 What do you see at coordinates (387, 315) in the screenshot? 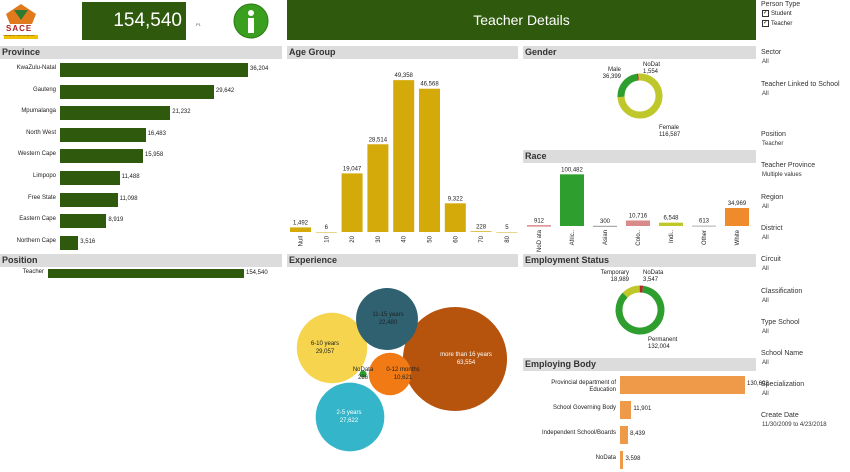
I see `experience-label: 11-15 years` at bounding box center [387, 315].